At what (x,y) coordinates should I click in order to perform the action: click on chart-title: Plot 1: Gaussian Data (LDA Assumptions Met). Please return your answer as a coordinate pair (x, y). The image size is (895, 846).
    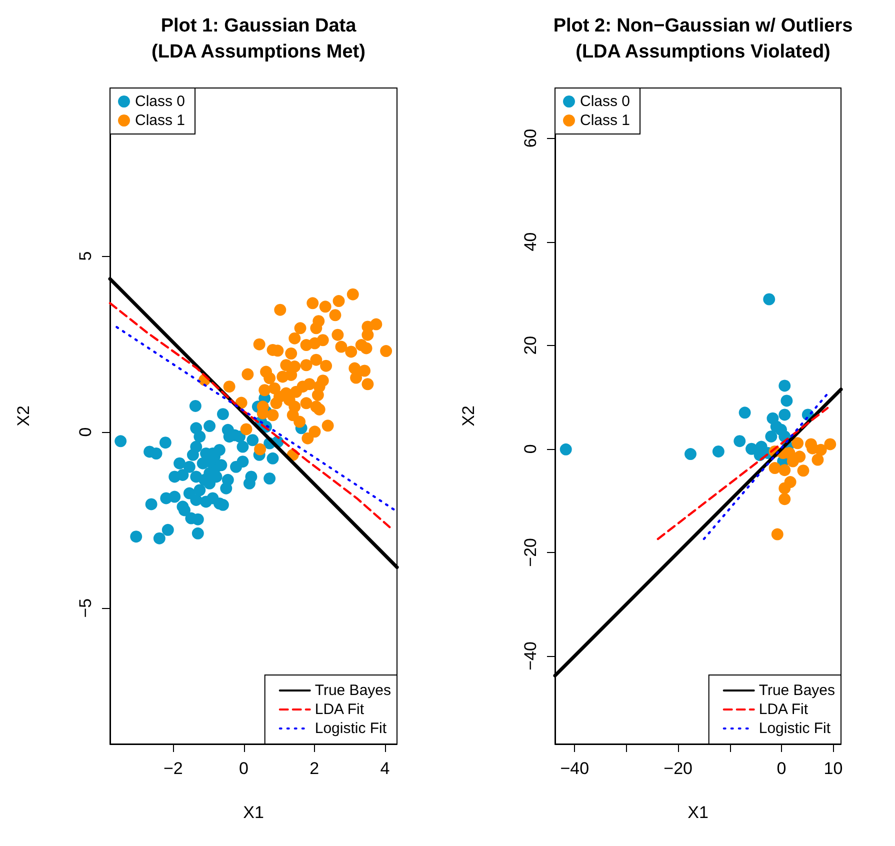
    Looking at the image, I should click on (259, 39).